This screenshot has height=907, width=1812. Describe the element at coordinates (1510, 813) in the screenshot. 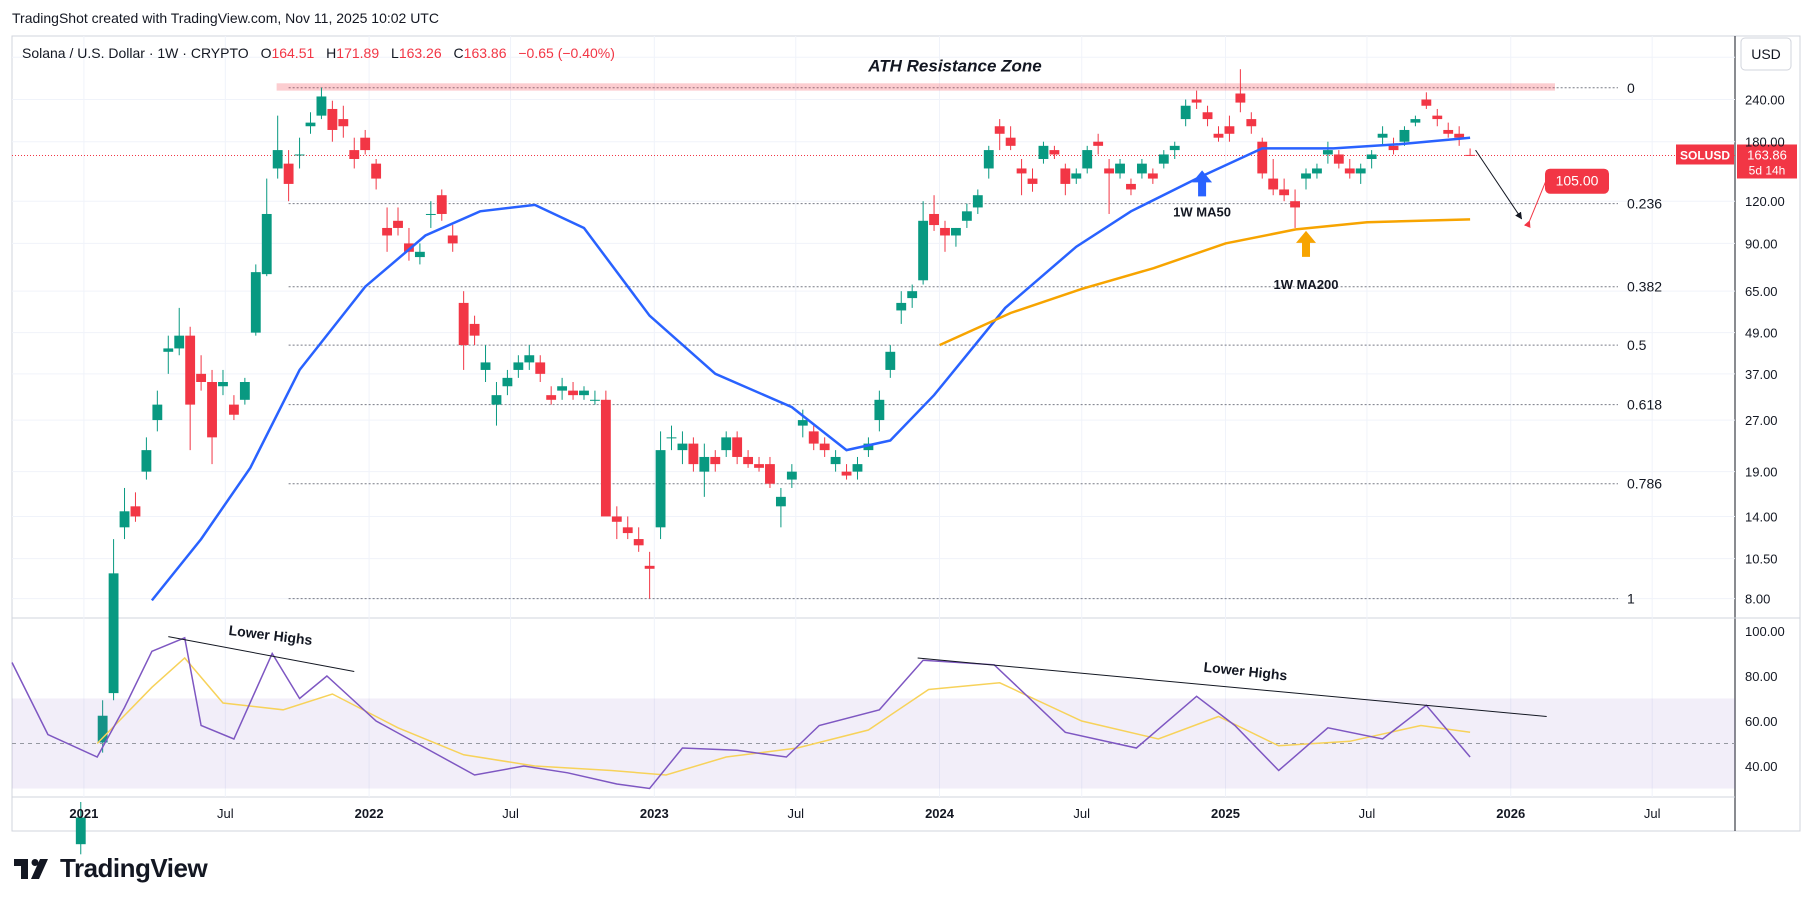

I see `time-tick-label: 2026` at that location.